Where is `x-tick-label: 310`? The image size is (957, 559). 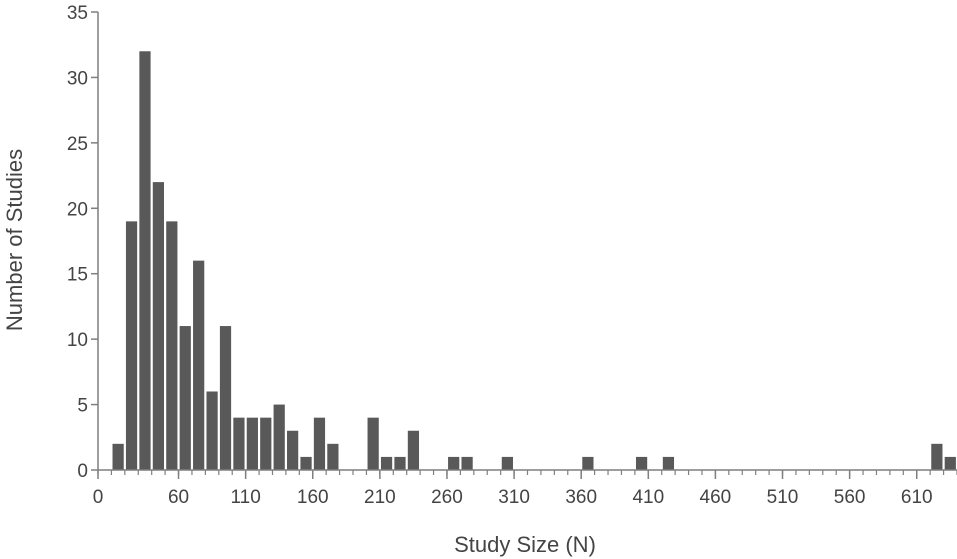 x-tick-label: 310 is located at coordinates (514, 497).